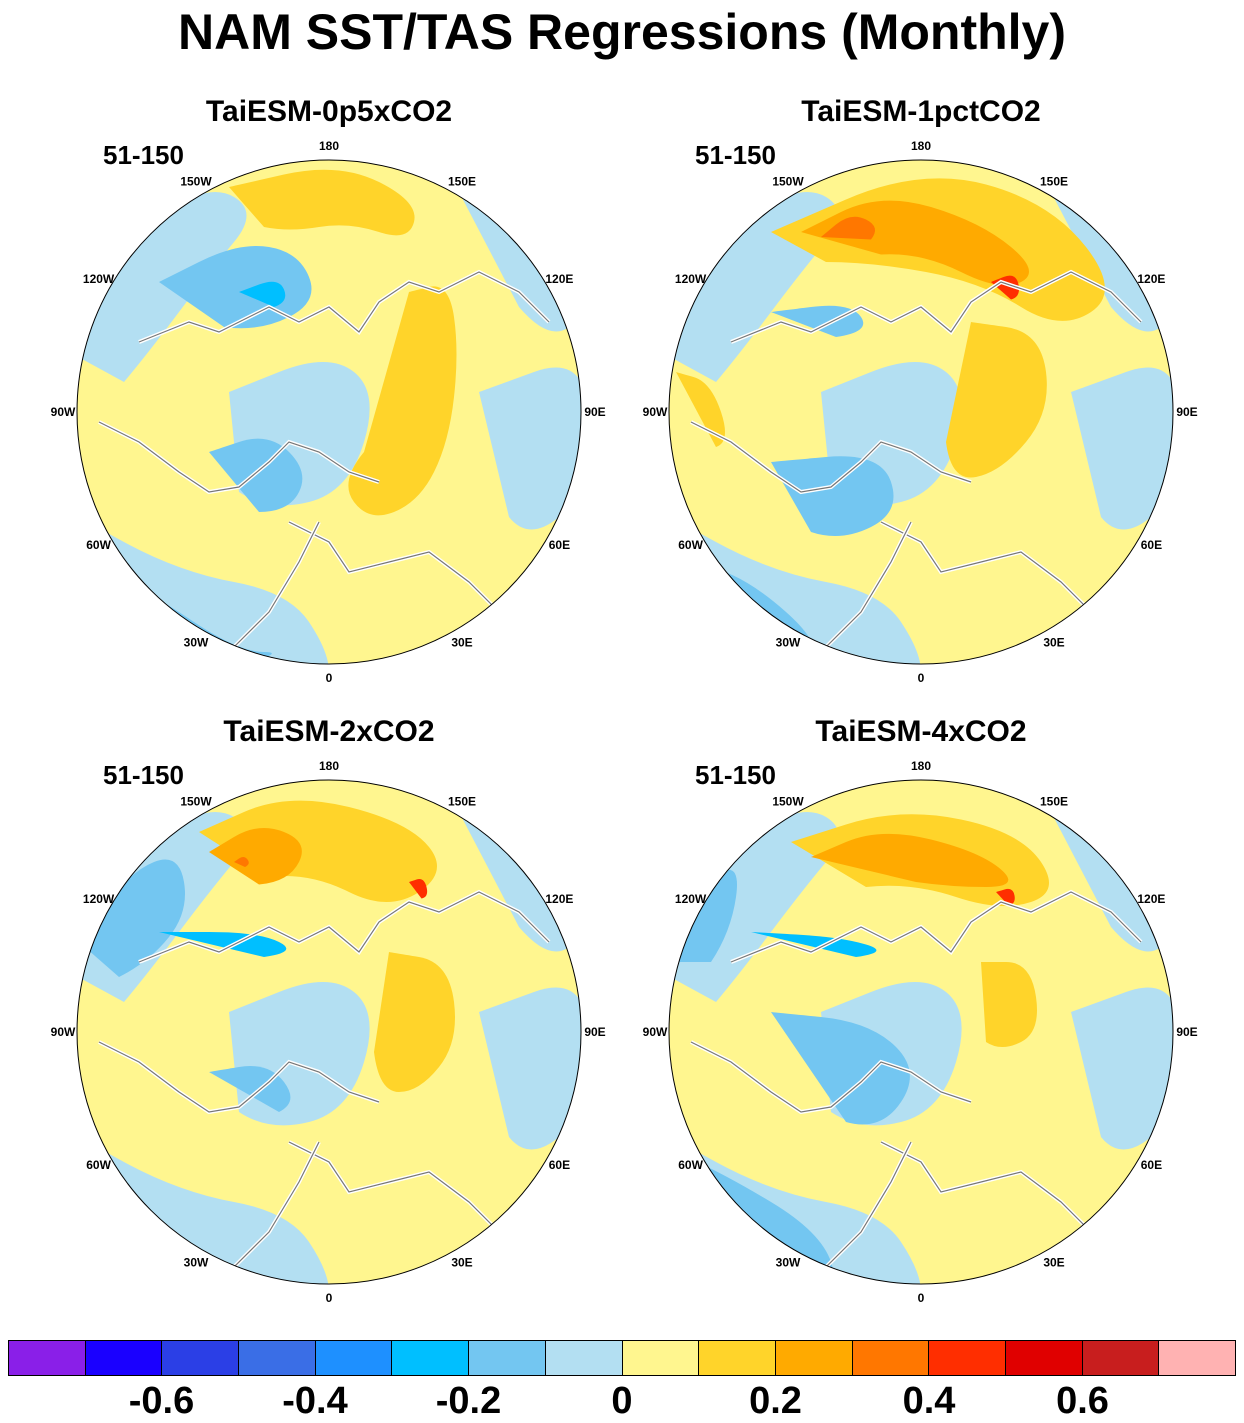  What do you see at coordinates (621, 32) in the screenshot?
I see `figure-title: NAM SST/TAS Regressions (Monthly)` at bounding box center [621, 32].